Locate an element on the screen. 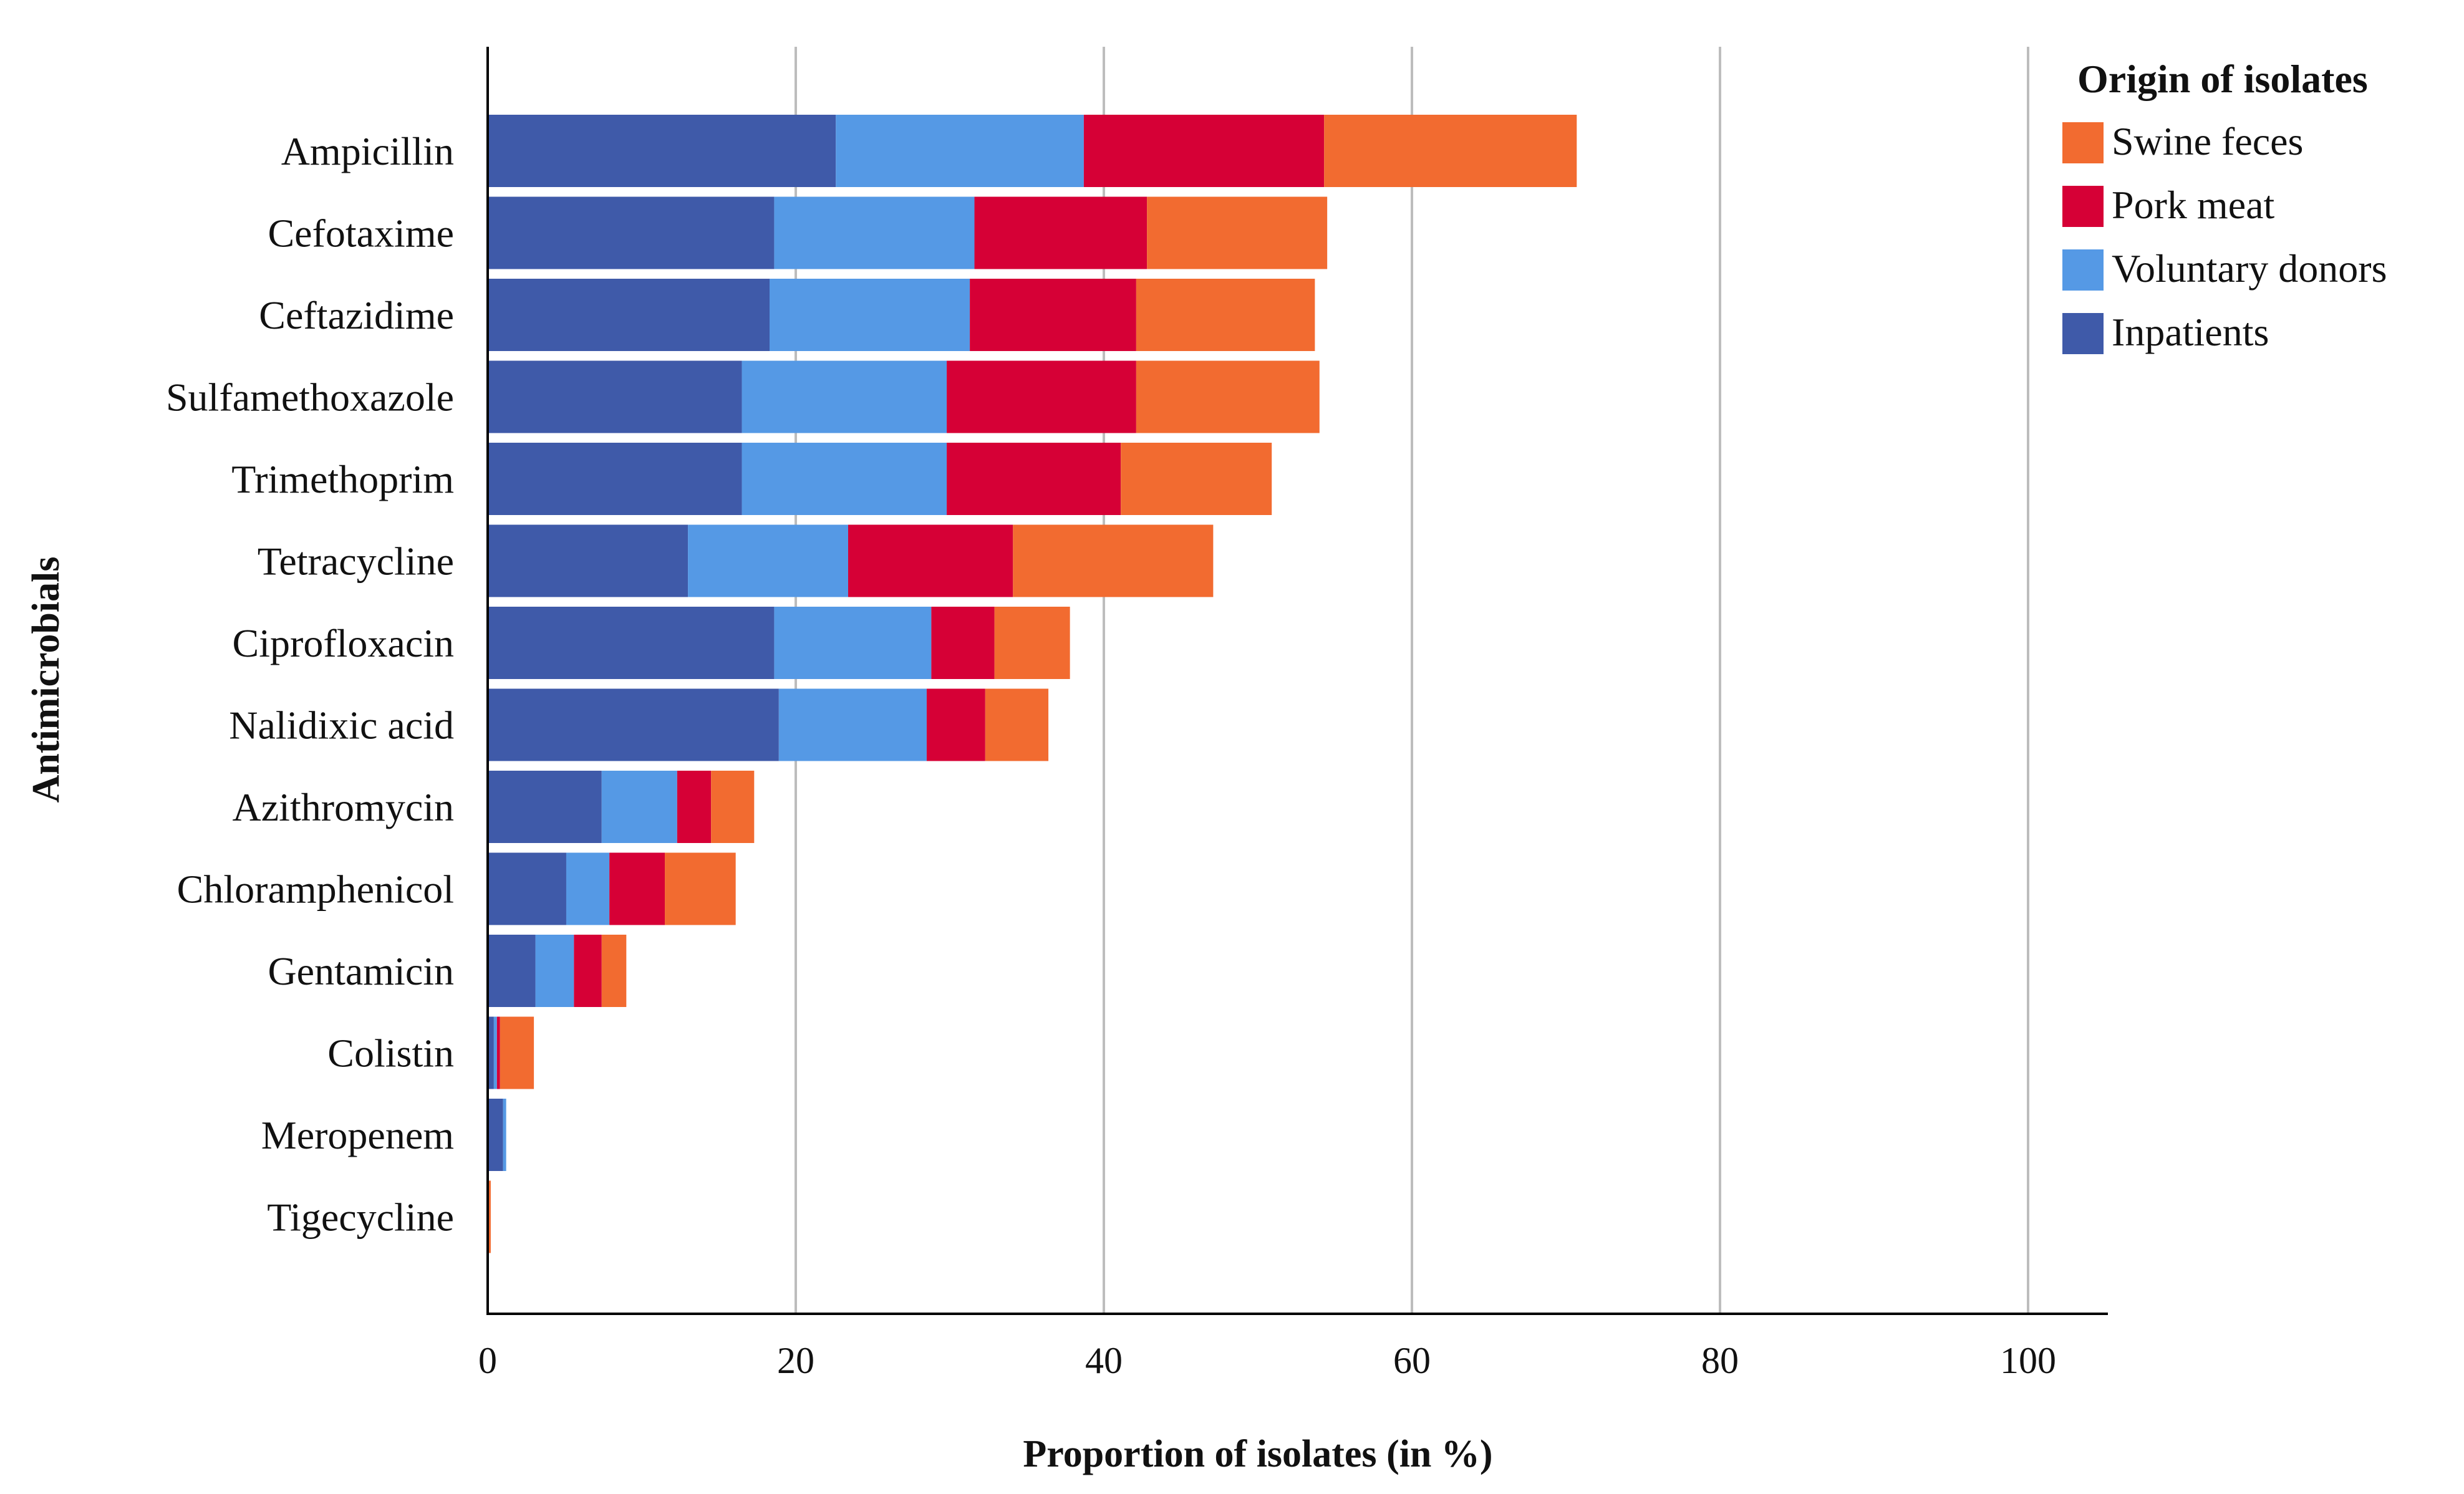 The height and width of the screenshot is (1494, 2464). y-axis-title: Antimicrobials is located at coordinates (46, 680).